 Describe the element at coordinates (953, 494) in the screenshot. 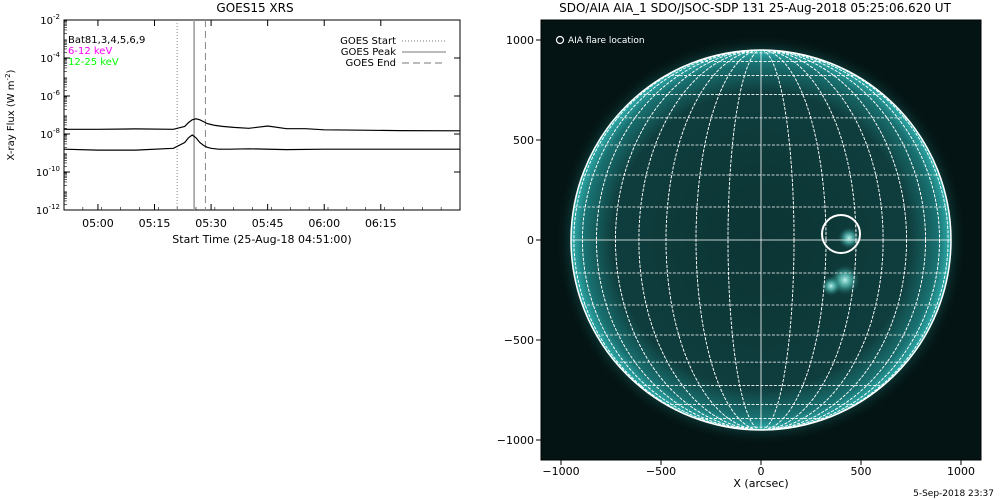

I see `footer-timestamp: 5-Sep-2018 23:37` at that location.